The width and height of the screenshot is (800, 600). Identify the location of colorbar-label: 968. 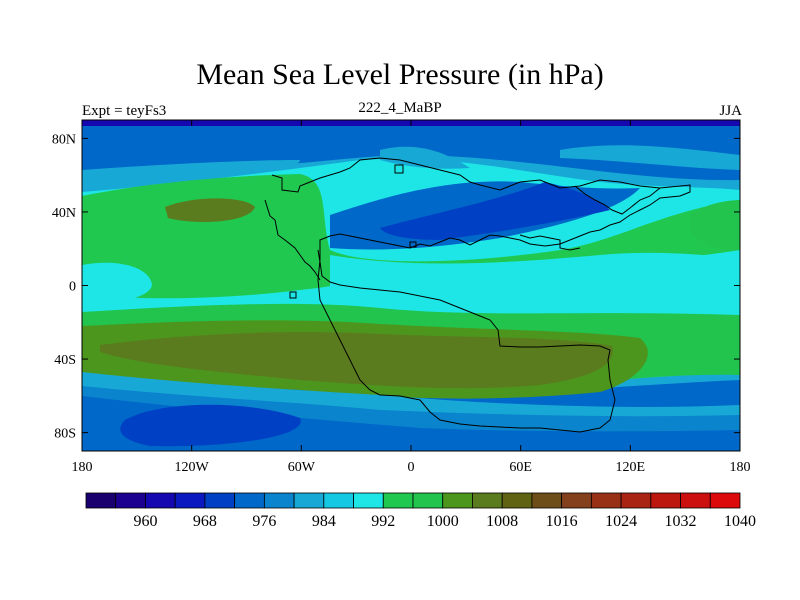
(205, 521).